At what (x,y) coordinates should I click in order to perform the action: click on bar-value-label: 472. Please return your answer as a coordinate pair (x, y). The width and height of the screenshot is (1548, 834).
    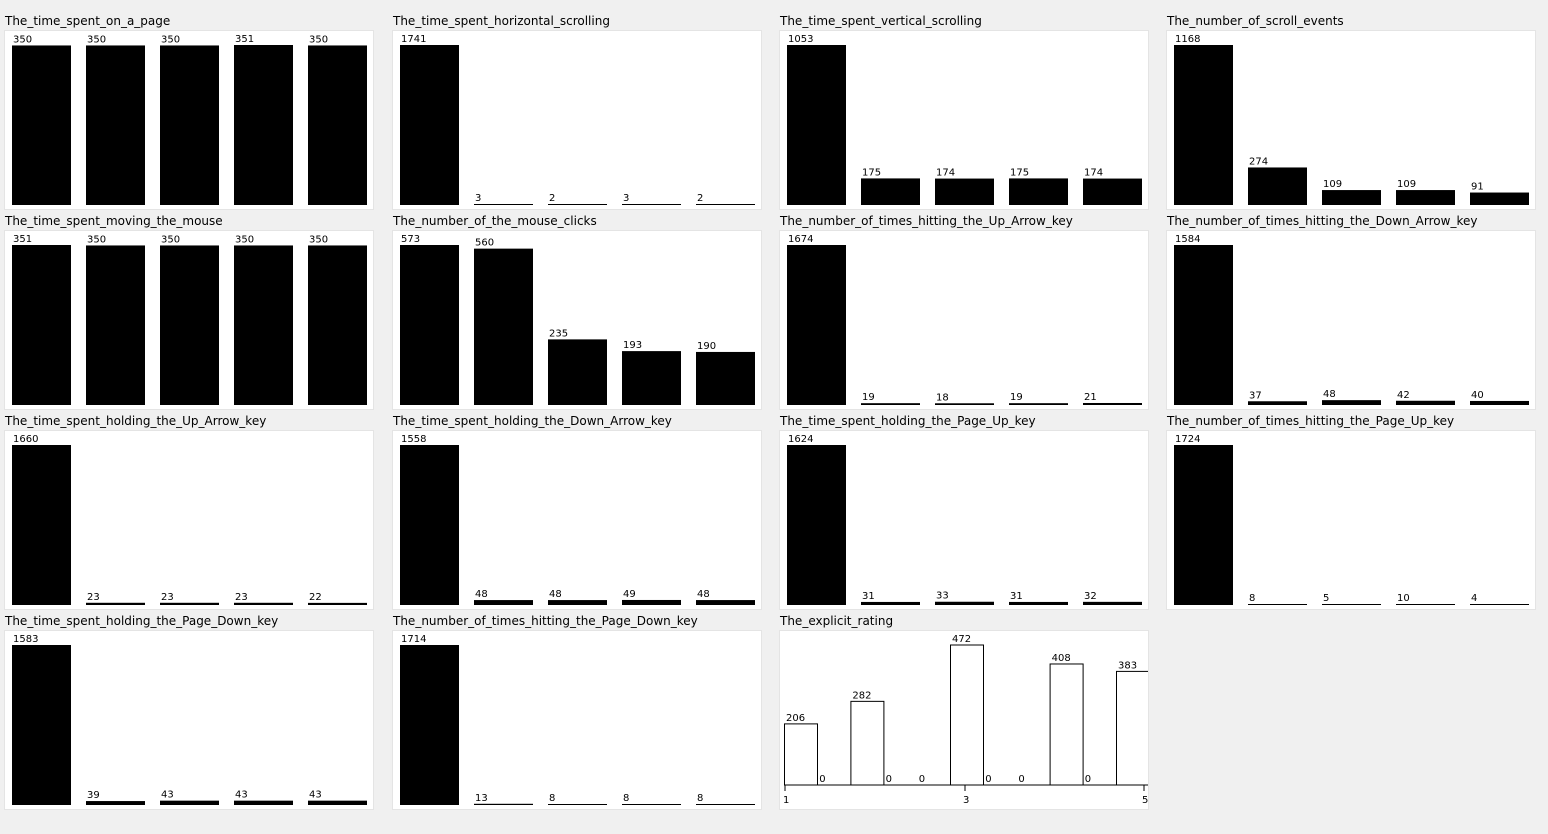
    Looking at the image, I should click on (961, 639).